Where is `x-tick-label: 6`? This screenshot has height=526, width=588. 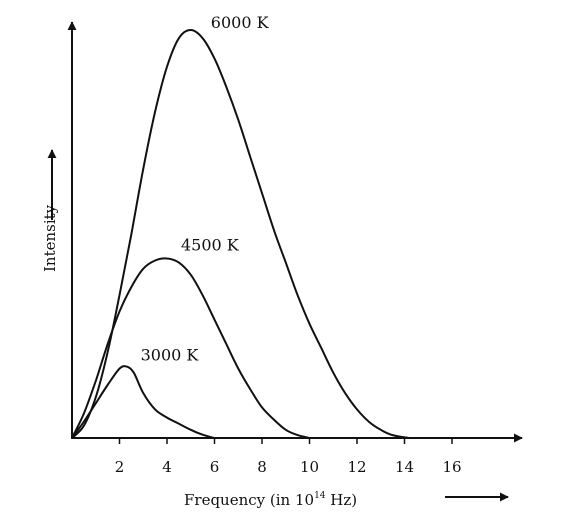 x-tick-label: 6 is located at coordinates (215, 467).